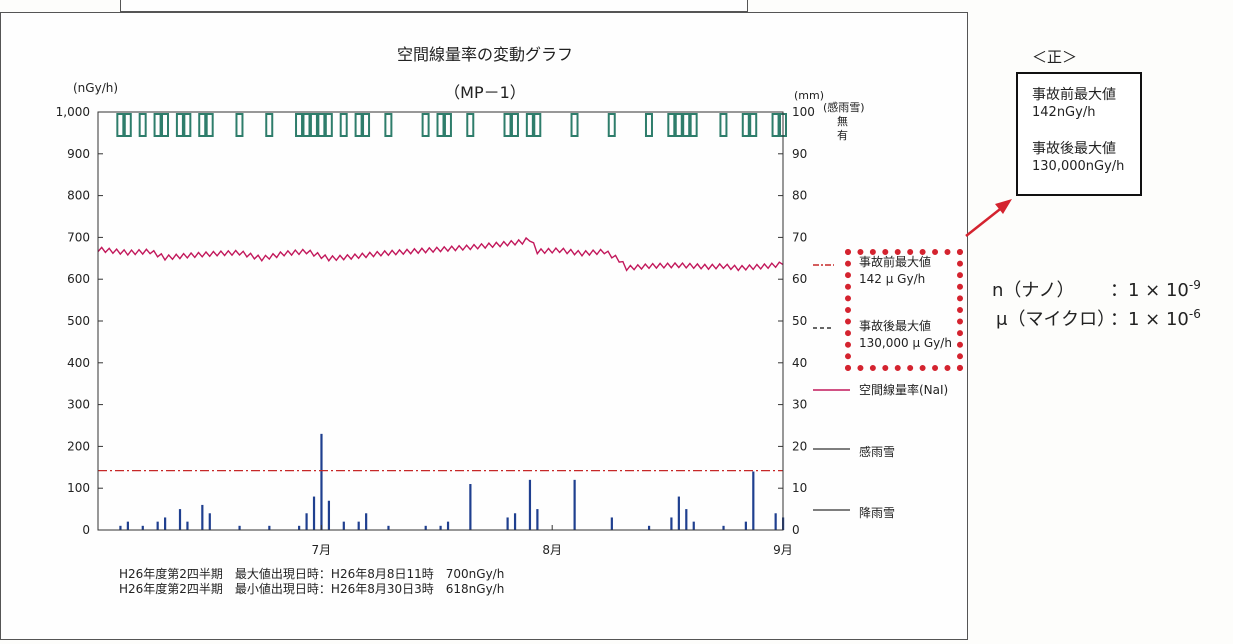  Describe the element at coordinates (799, 488) in the screenshot. I see `right-tick-label: 10` at that location.